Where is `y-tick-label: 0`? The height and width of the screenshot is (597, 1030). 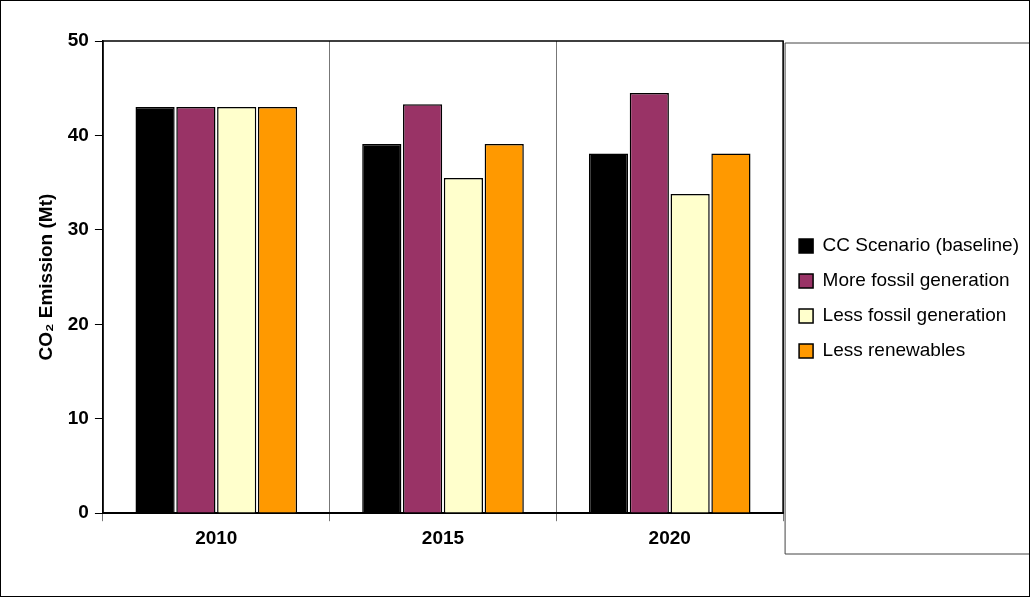 y-tick-label: 0 is located at coordinates (83, 512).